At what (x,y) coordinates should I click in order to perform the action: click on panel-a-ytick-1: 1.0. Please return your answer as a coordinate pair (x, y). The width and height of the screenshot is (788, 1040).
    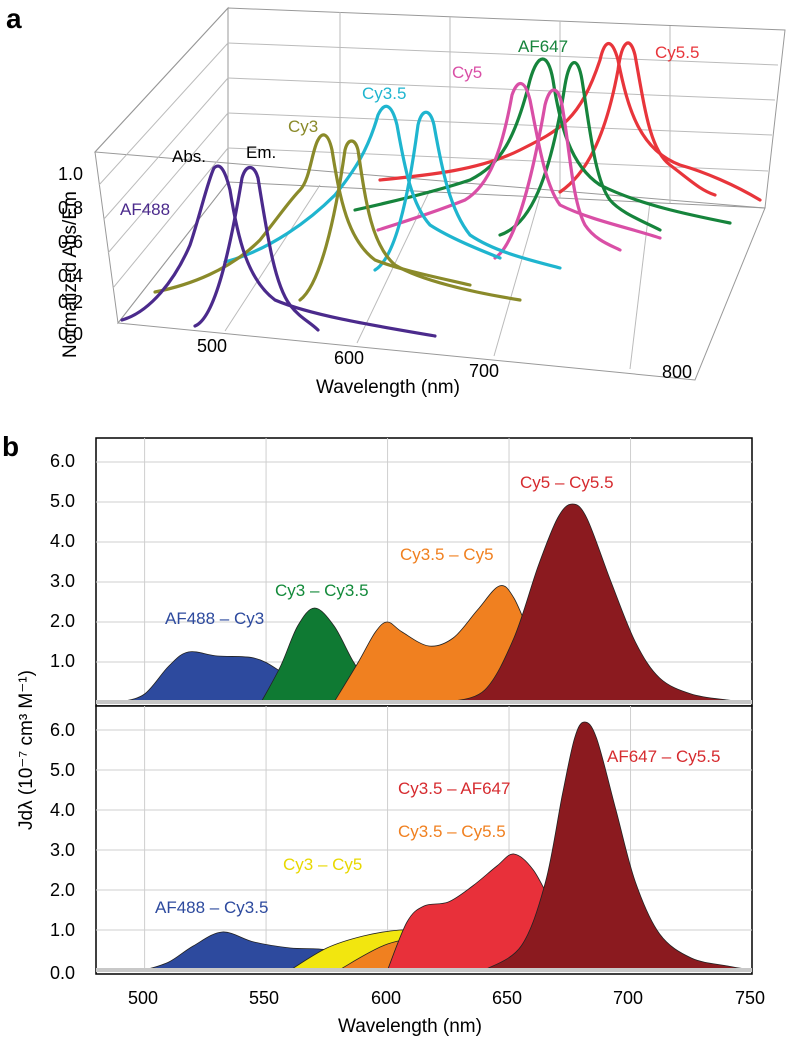
    Looking at the image, I should click on (70, 174).